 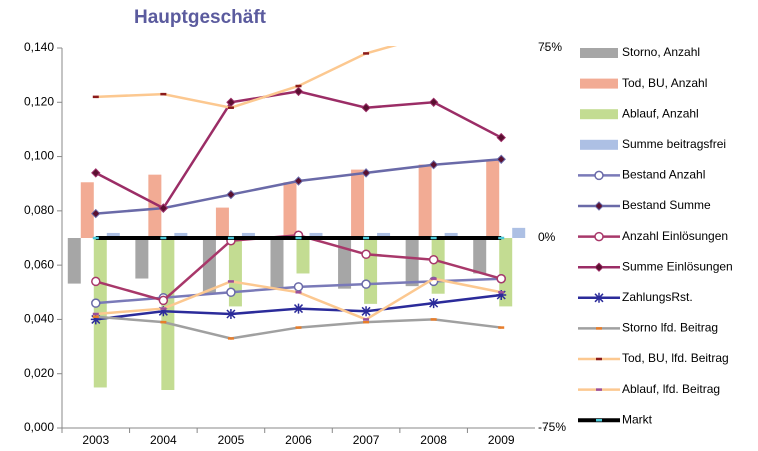 What do you see at coordinates (663, 175) in the screenshot?
I see `legend-label: Bestand Anzahl` at bounding box center [663, 175].